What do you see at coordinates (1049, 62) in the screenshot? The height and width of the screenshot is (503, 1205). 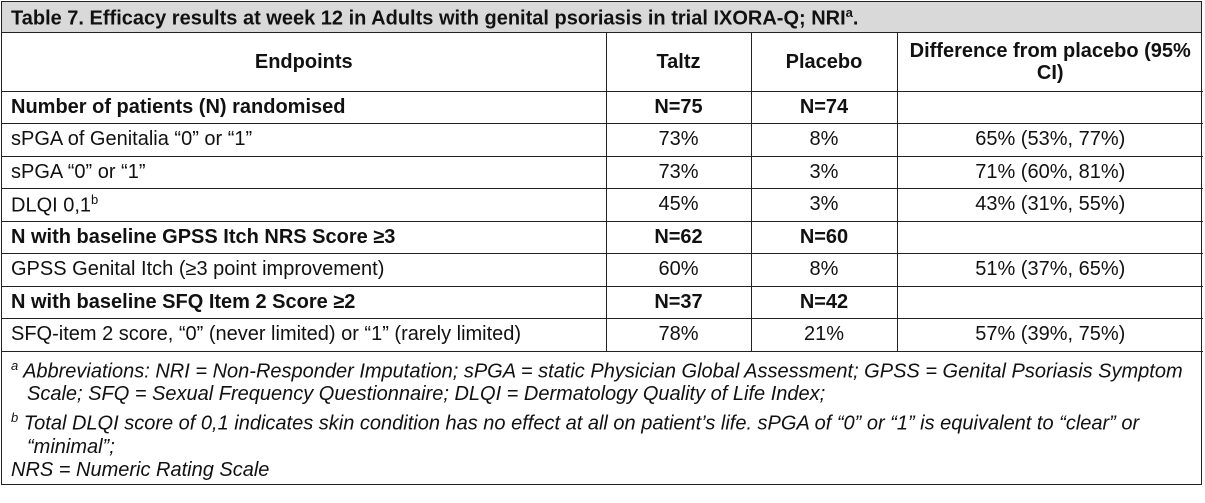 I see `header-difference: Difference from placebo (95% CI)` at bounding box center [1049, 62].